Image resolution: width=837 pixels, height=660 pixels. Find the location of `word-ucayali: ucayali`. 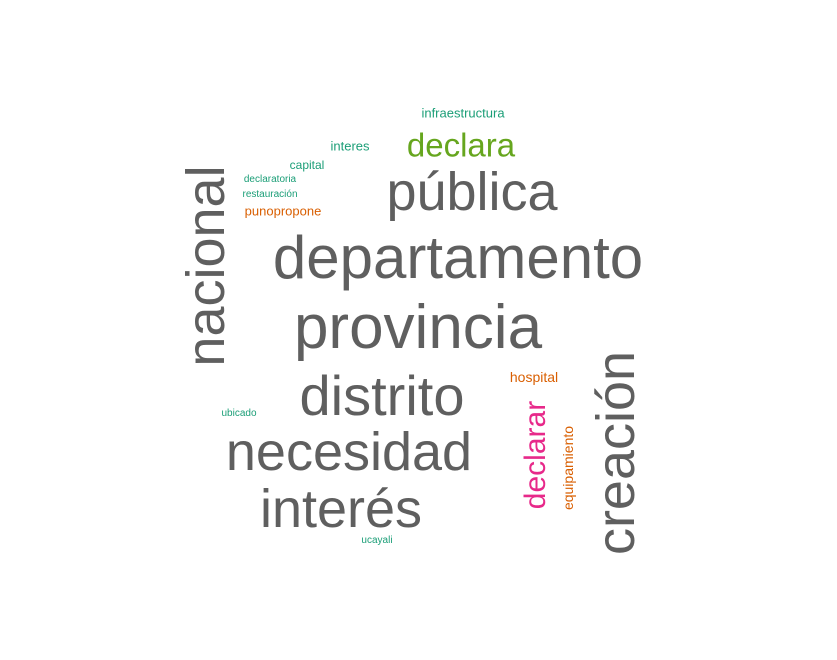

word-ucayali: ucayali is located at coordinates (377, 540).